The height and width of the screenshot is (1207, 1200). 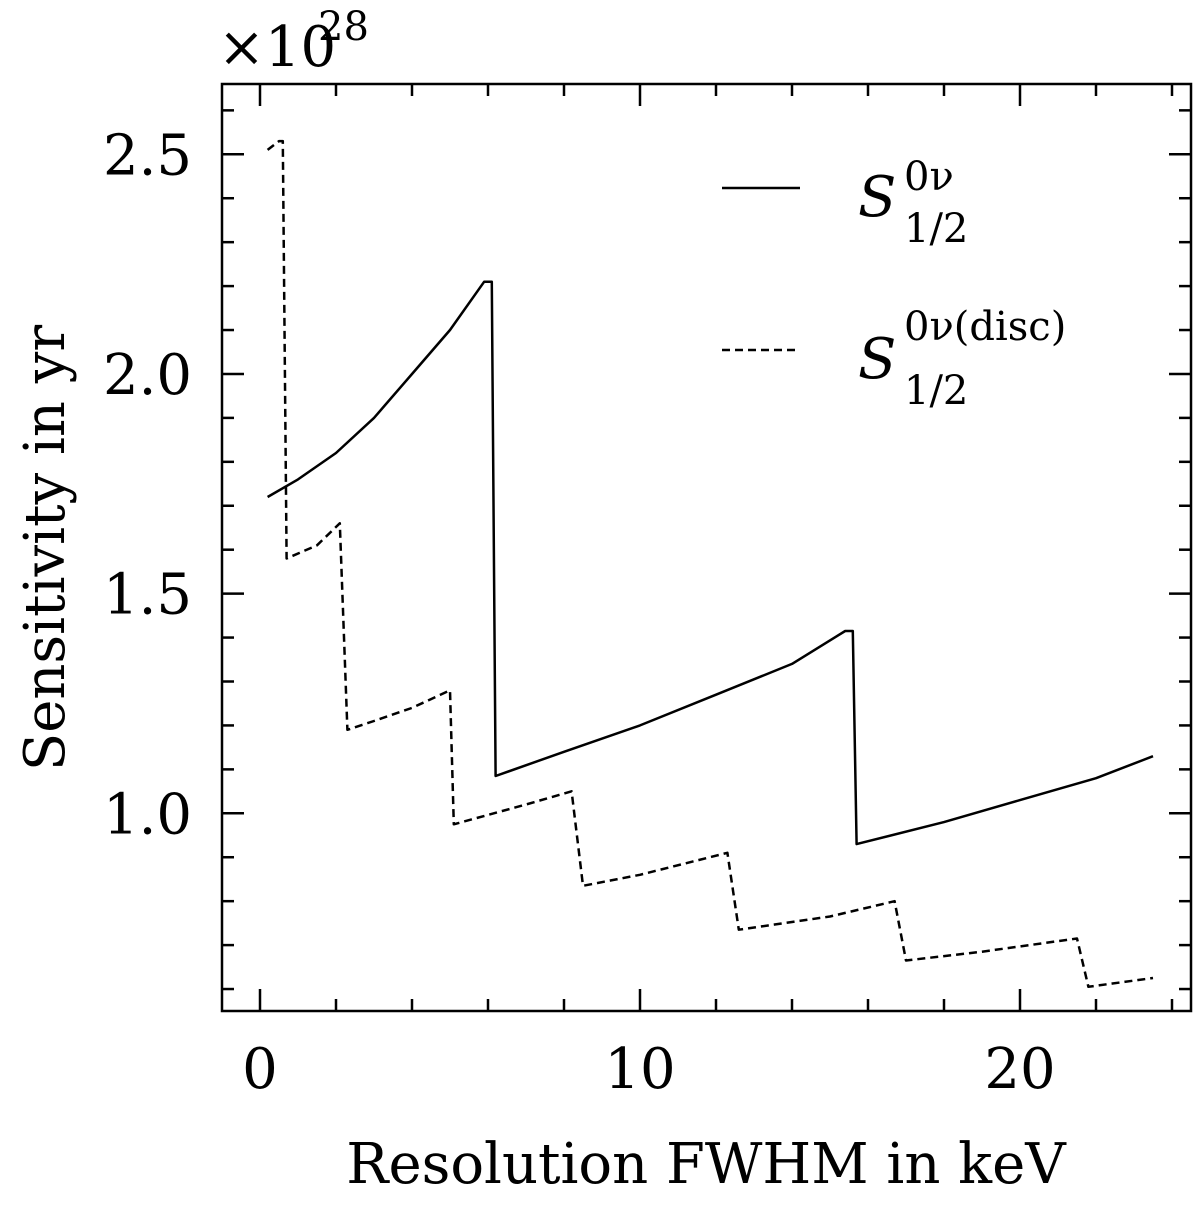 I want to click on legend-label-sdisc-sup: 0ν(disc), so click(x=985, y=327).